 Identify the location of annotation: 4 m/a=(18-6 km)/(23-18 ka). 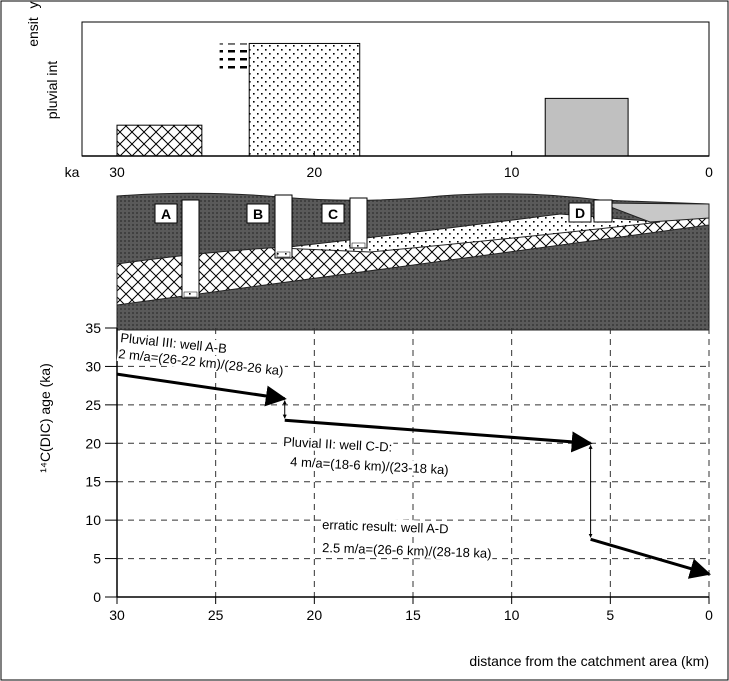
(369, 465).